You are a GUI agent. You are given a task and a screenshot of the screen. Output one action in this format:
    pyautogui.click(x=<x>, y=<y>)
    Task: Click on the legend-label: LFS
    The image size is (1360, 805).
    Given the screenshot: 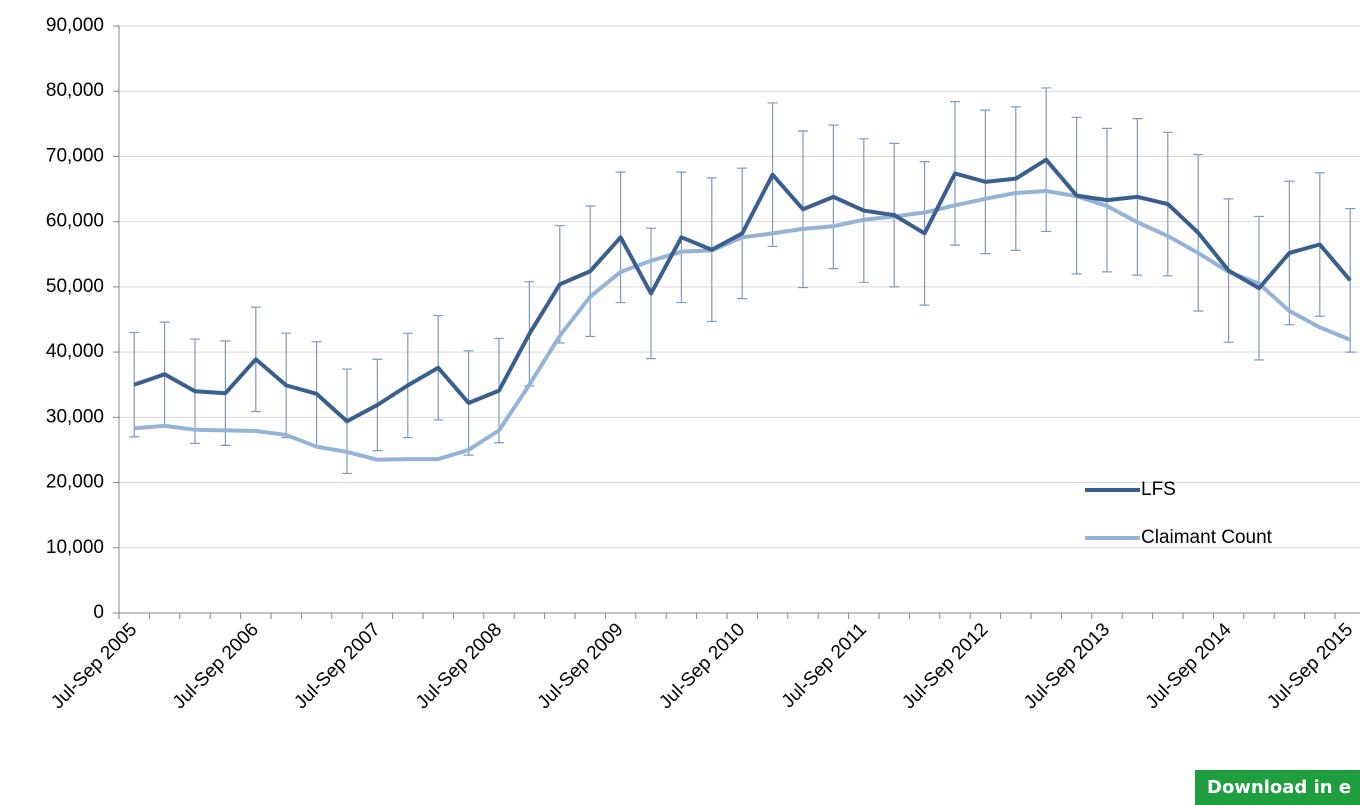 What is the action you would take?
    pyautogui.click(x=1158, y=489)
    